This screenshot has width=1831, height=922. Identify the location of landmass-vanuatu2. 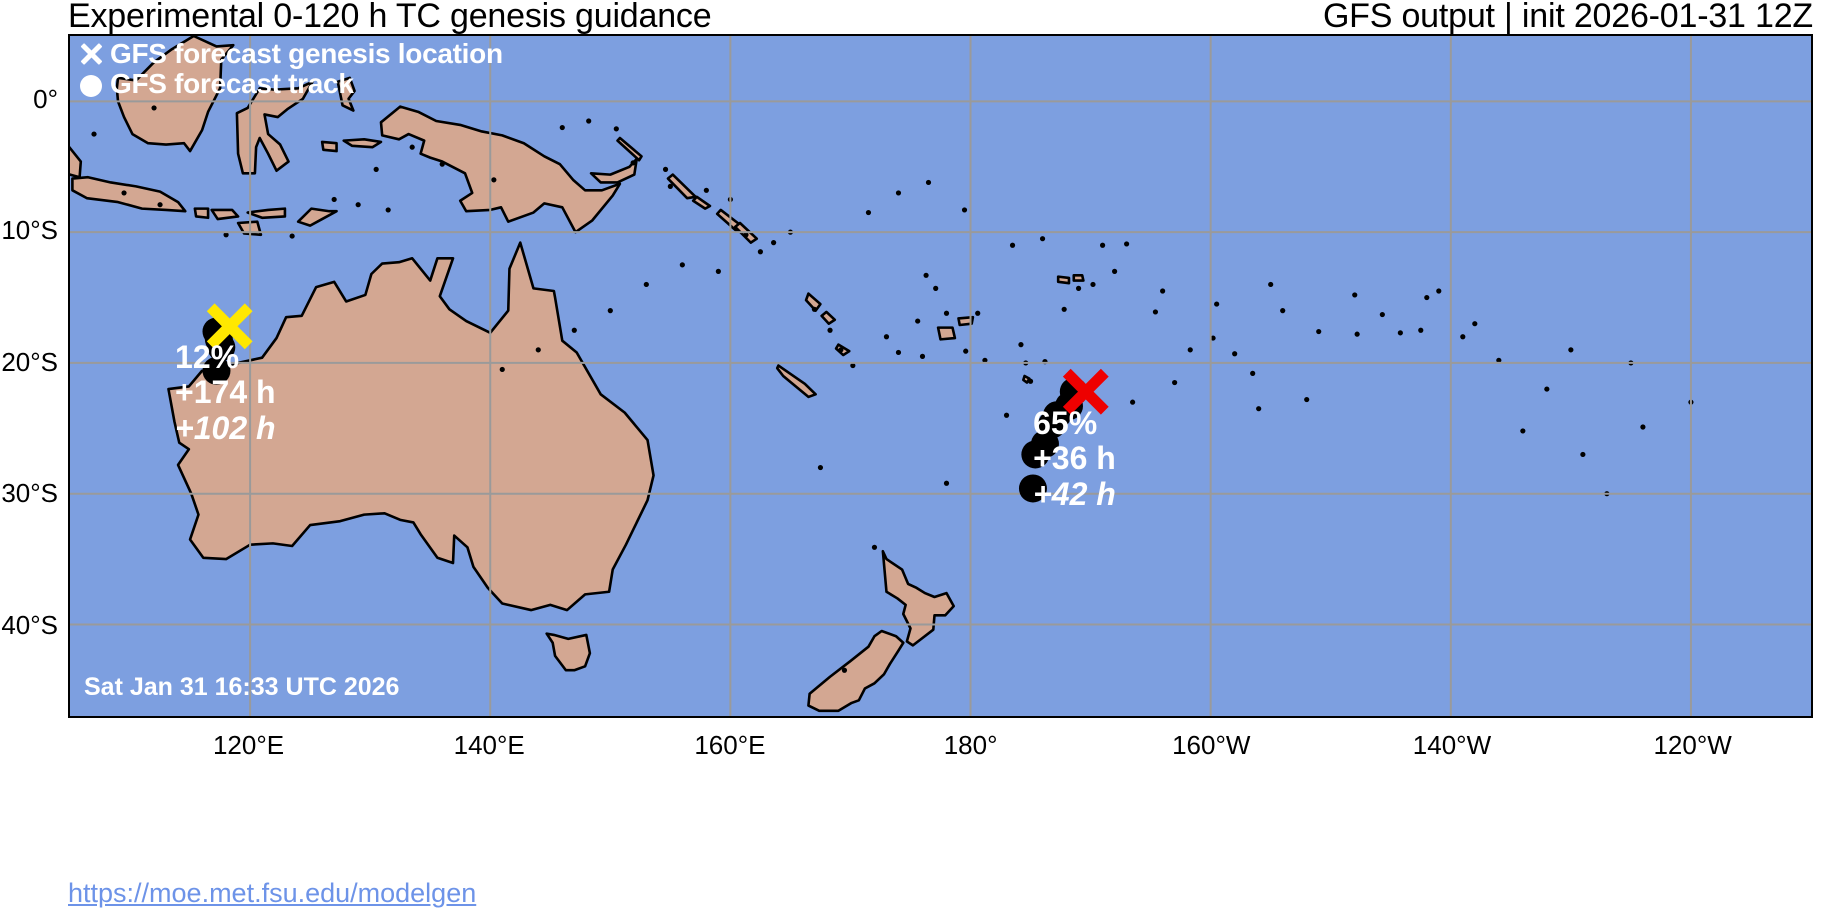
(828, 317).